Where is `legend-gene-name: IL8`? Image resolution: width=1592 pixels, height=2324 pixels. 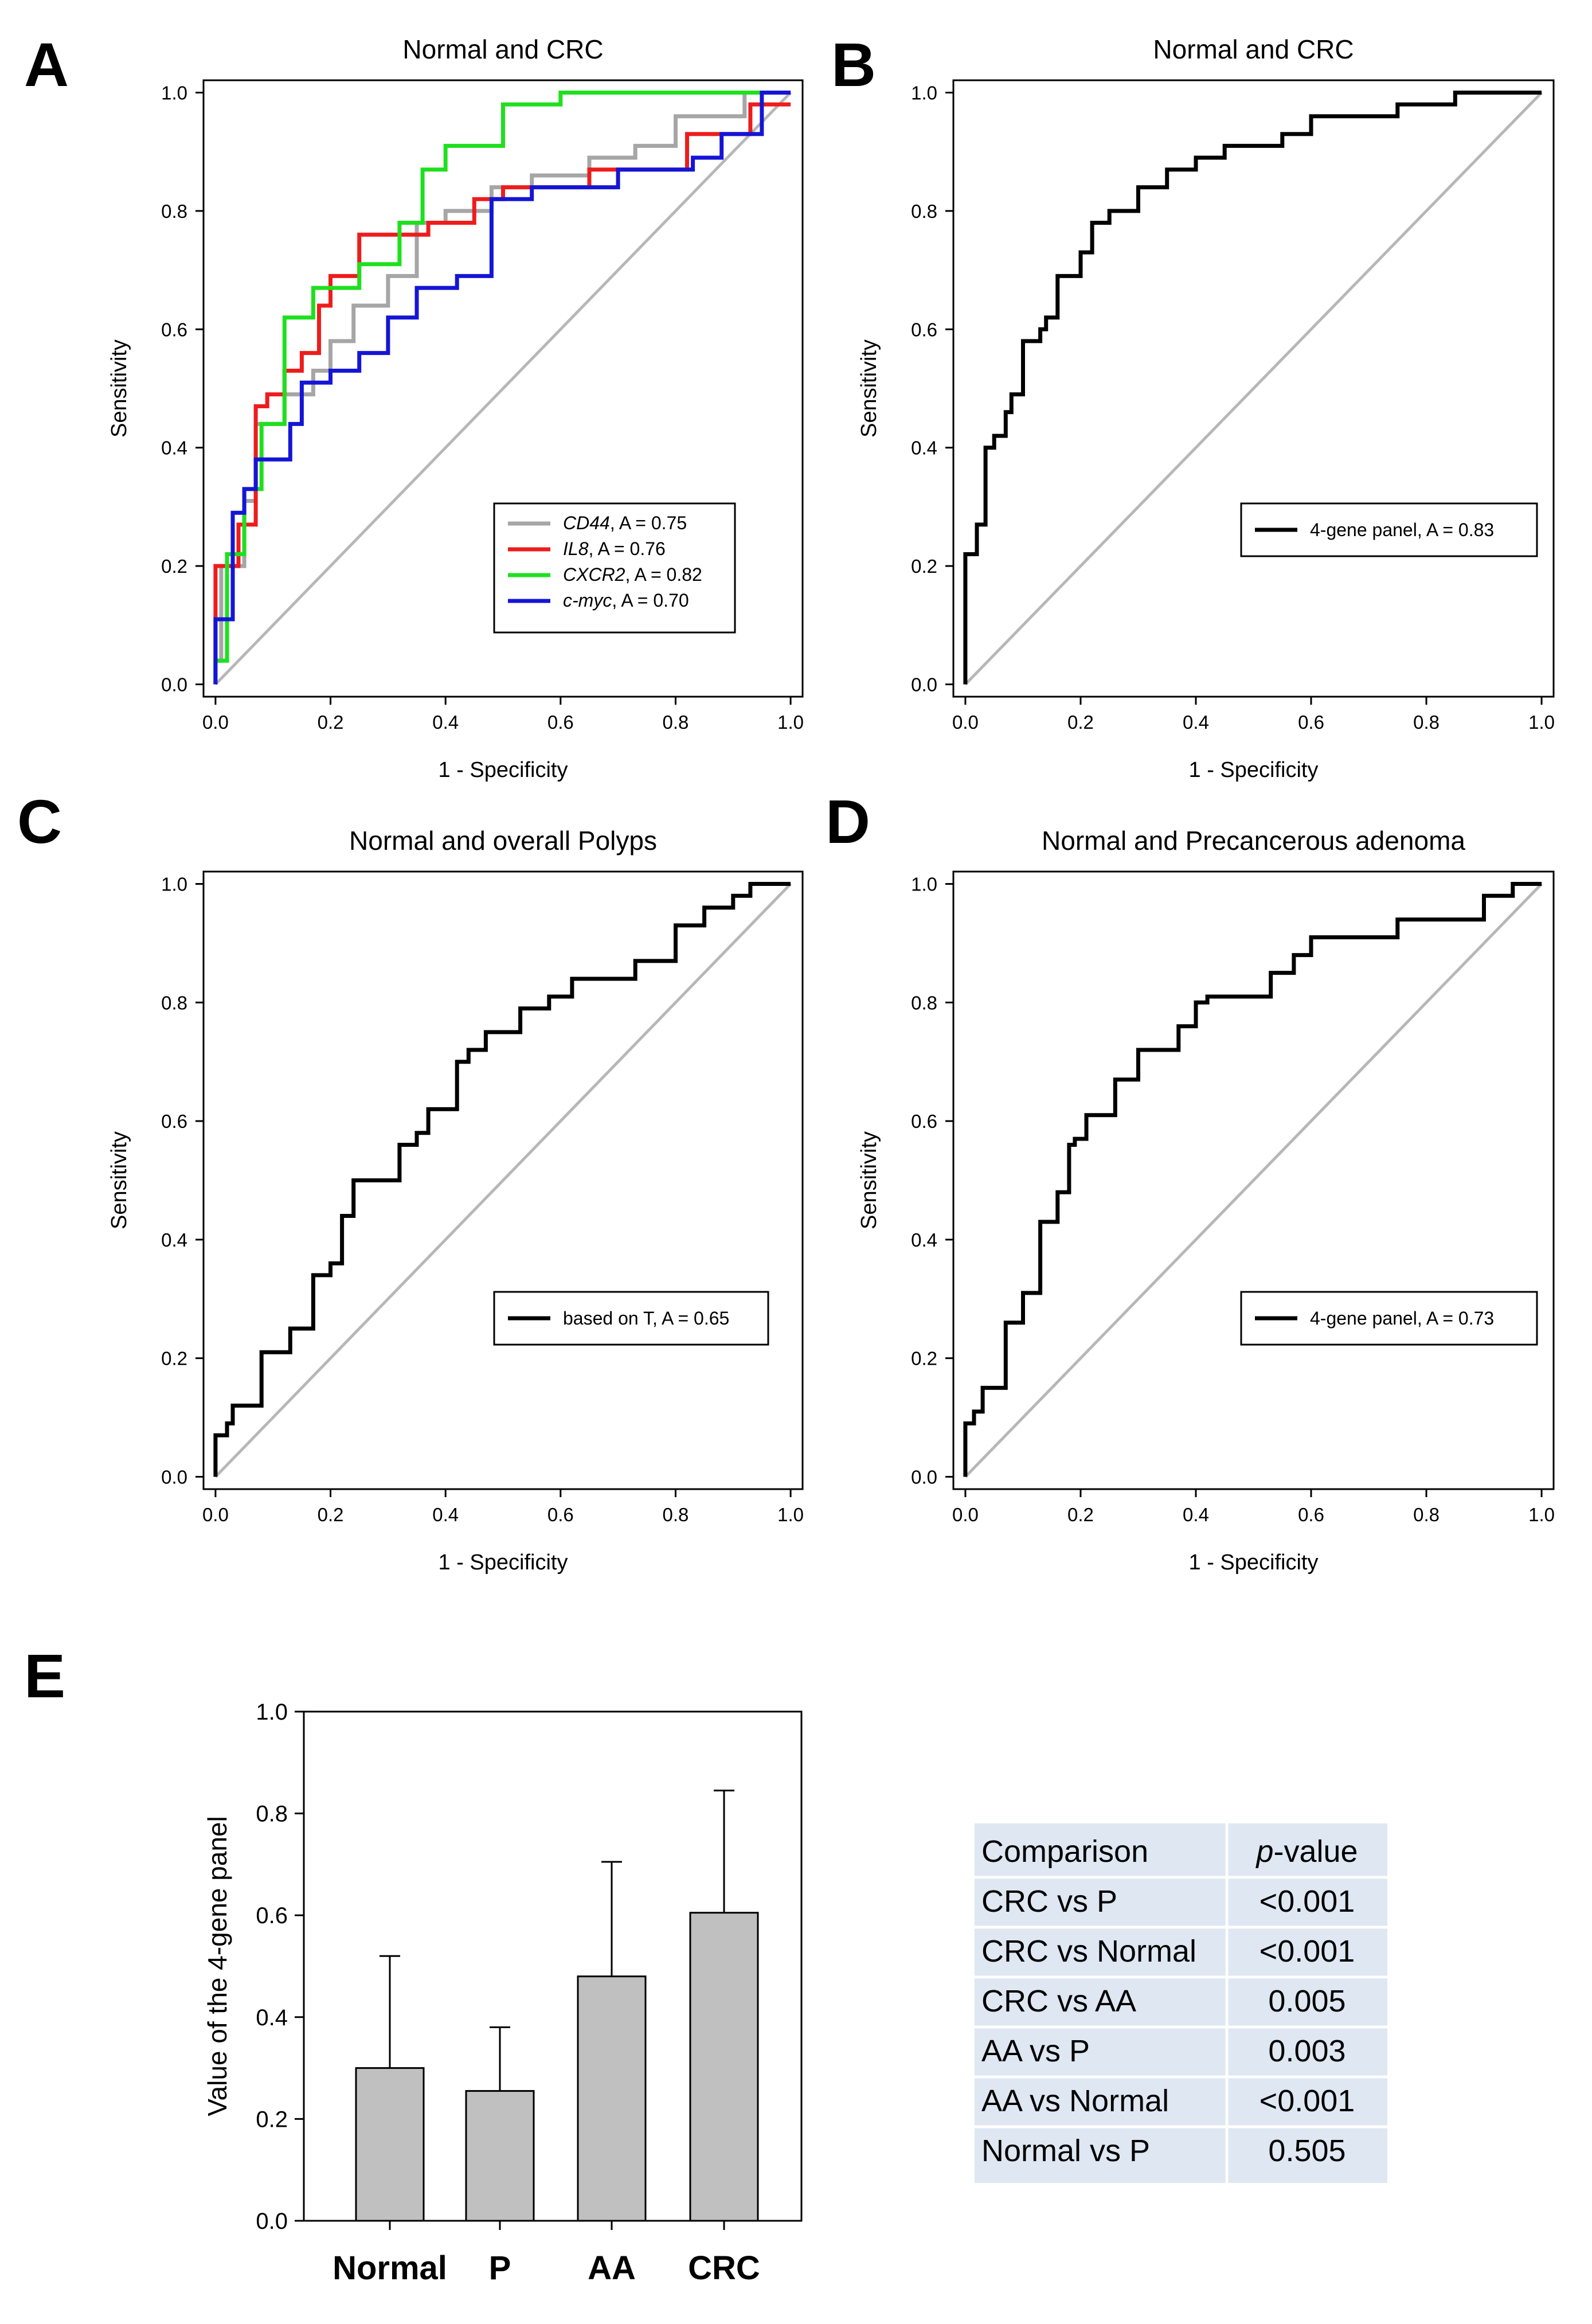 legend-gene-name: IL8 is located at coordinates (576, 548).